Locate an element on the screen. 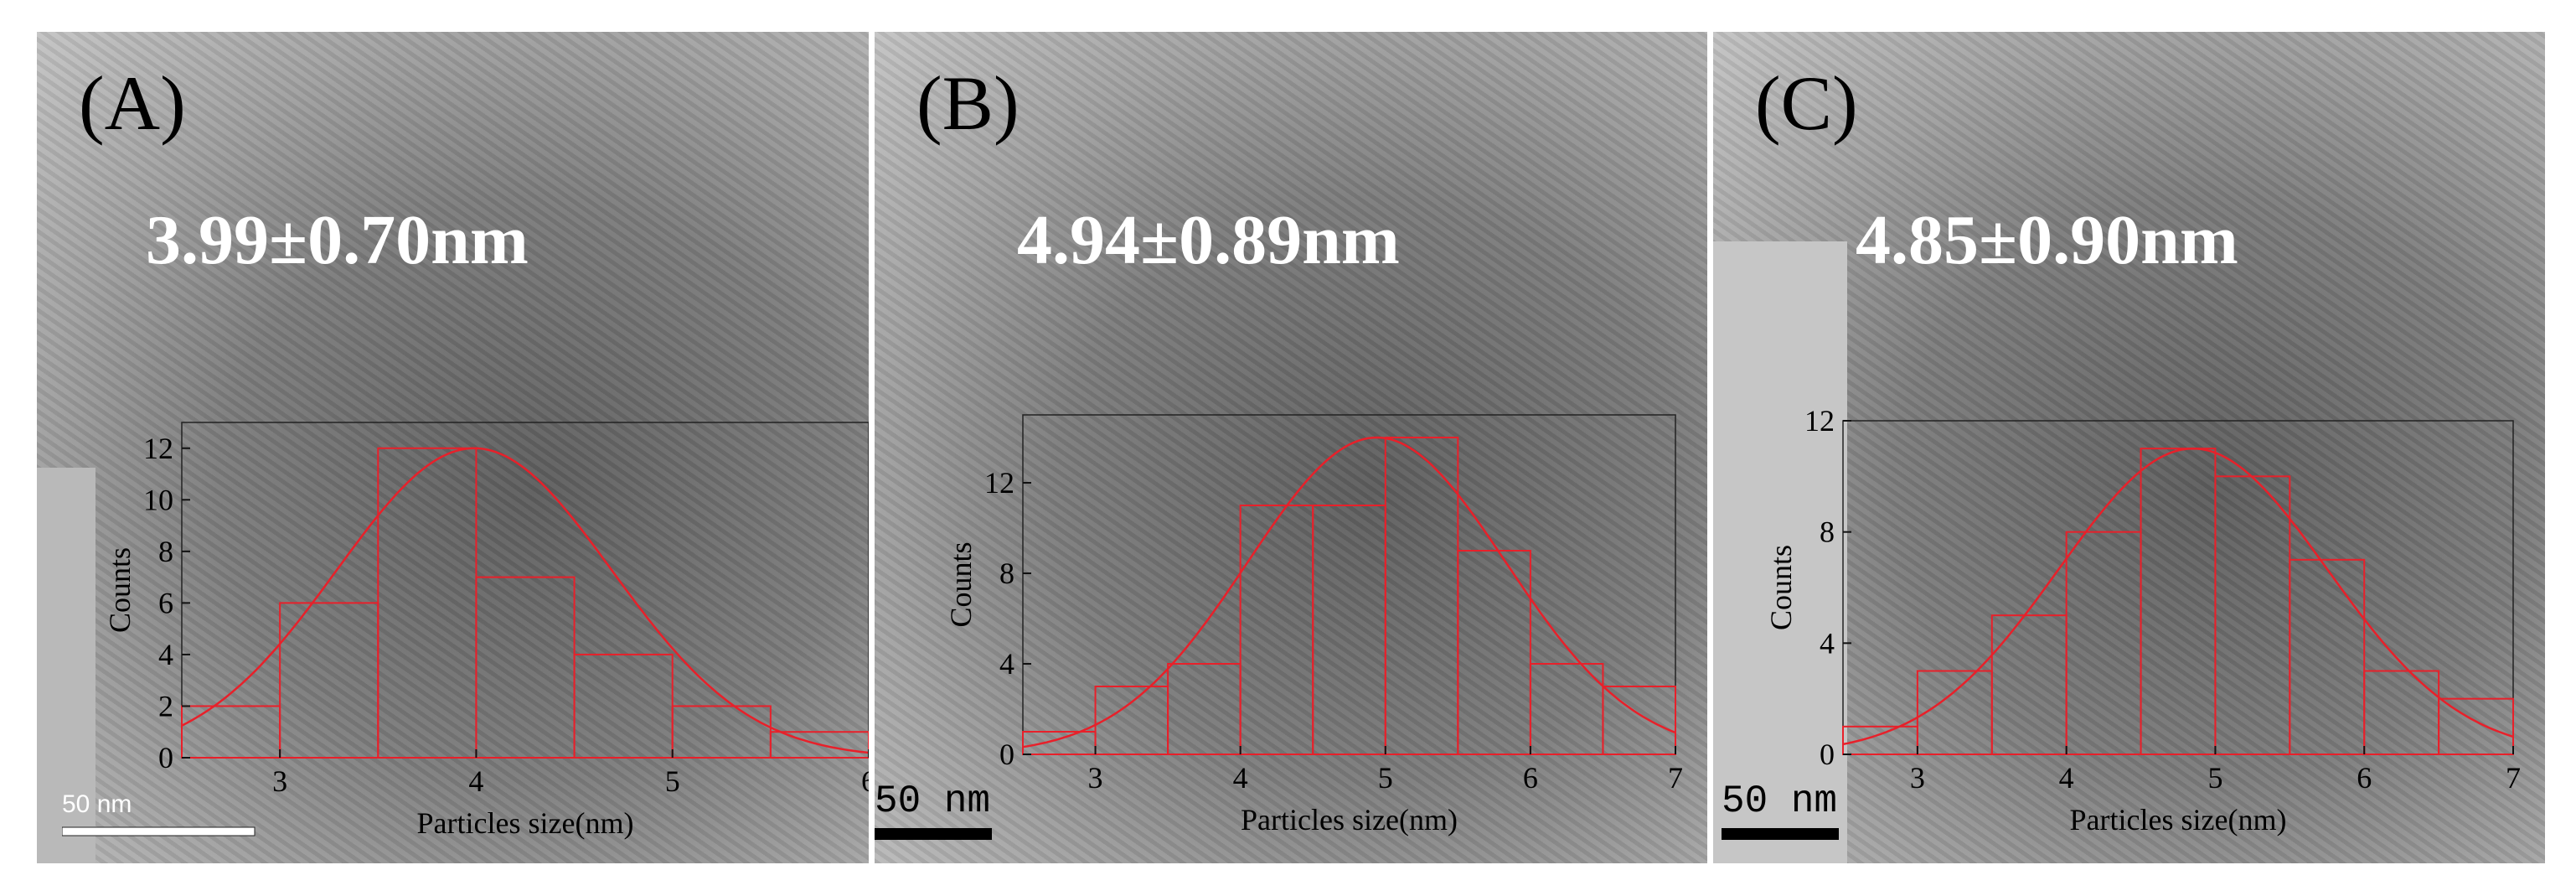  size-stat: 3.99±0.70nm is located at coordinates (337, 240).